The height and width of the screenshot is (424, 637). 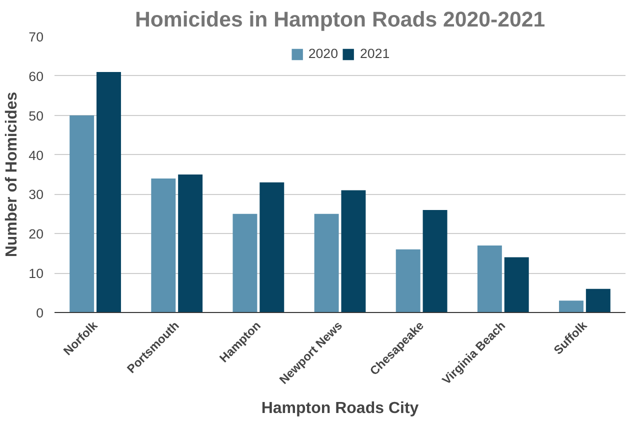 What do you see at coordinates (323, 53) in the screenshot?
I see `legend-label: 2020` at bounding box center [323, 53].